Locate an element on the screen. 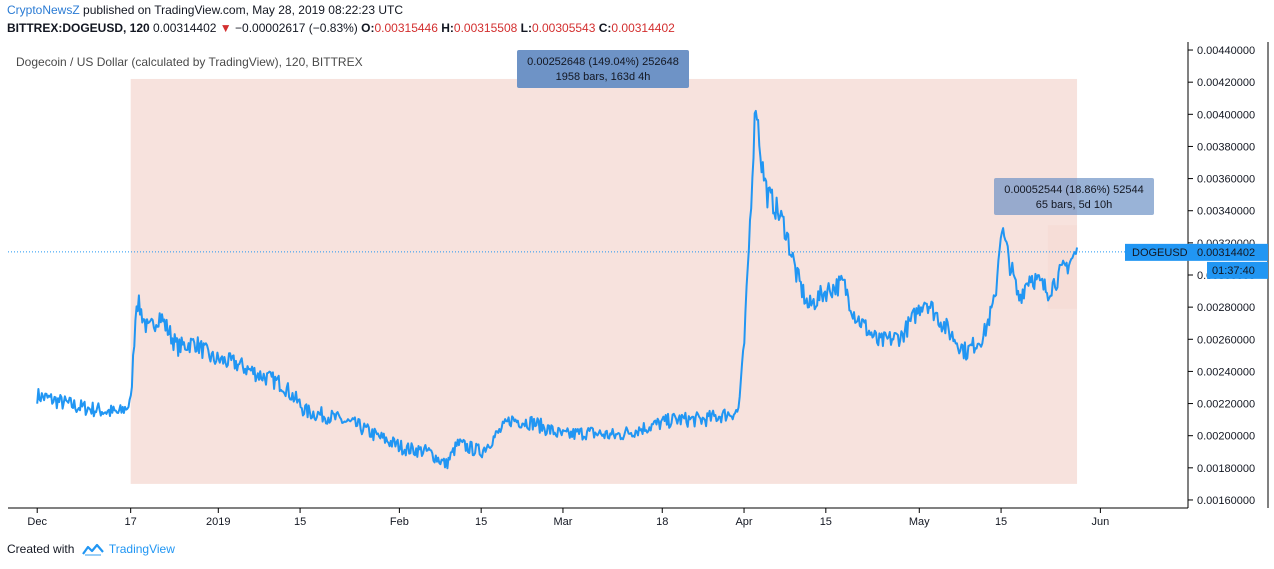  x-tick-label: 17 is located at coordinates (131, 522).